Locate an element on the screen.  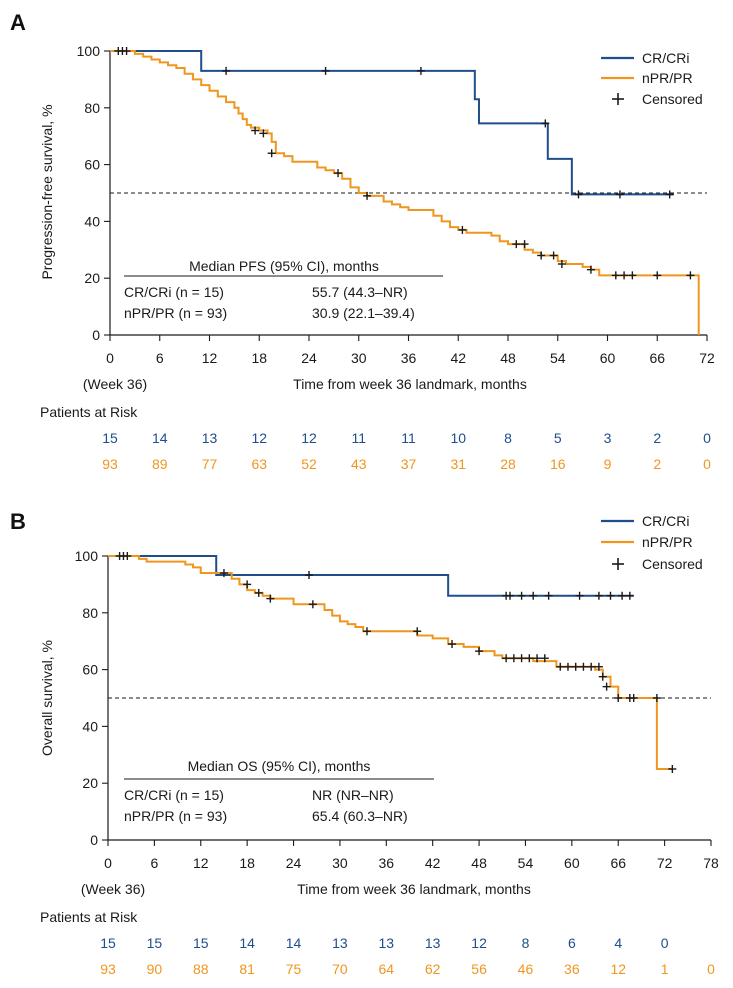
panel-b-median-value-crcri: NR (NR–NR) is located at coordinates (353, 795).